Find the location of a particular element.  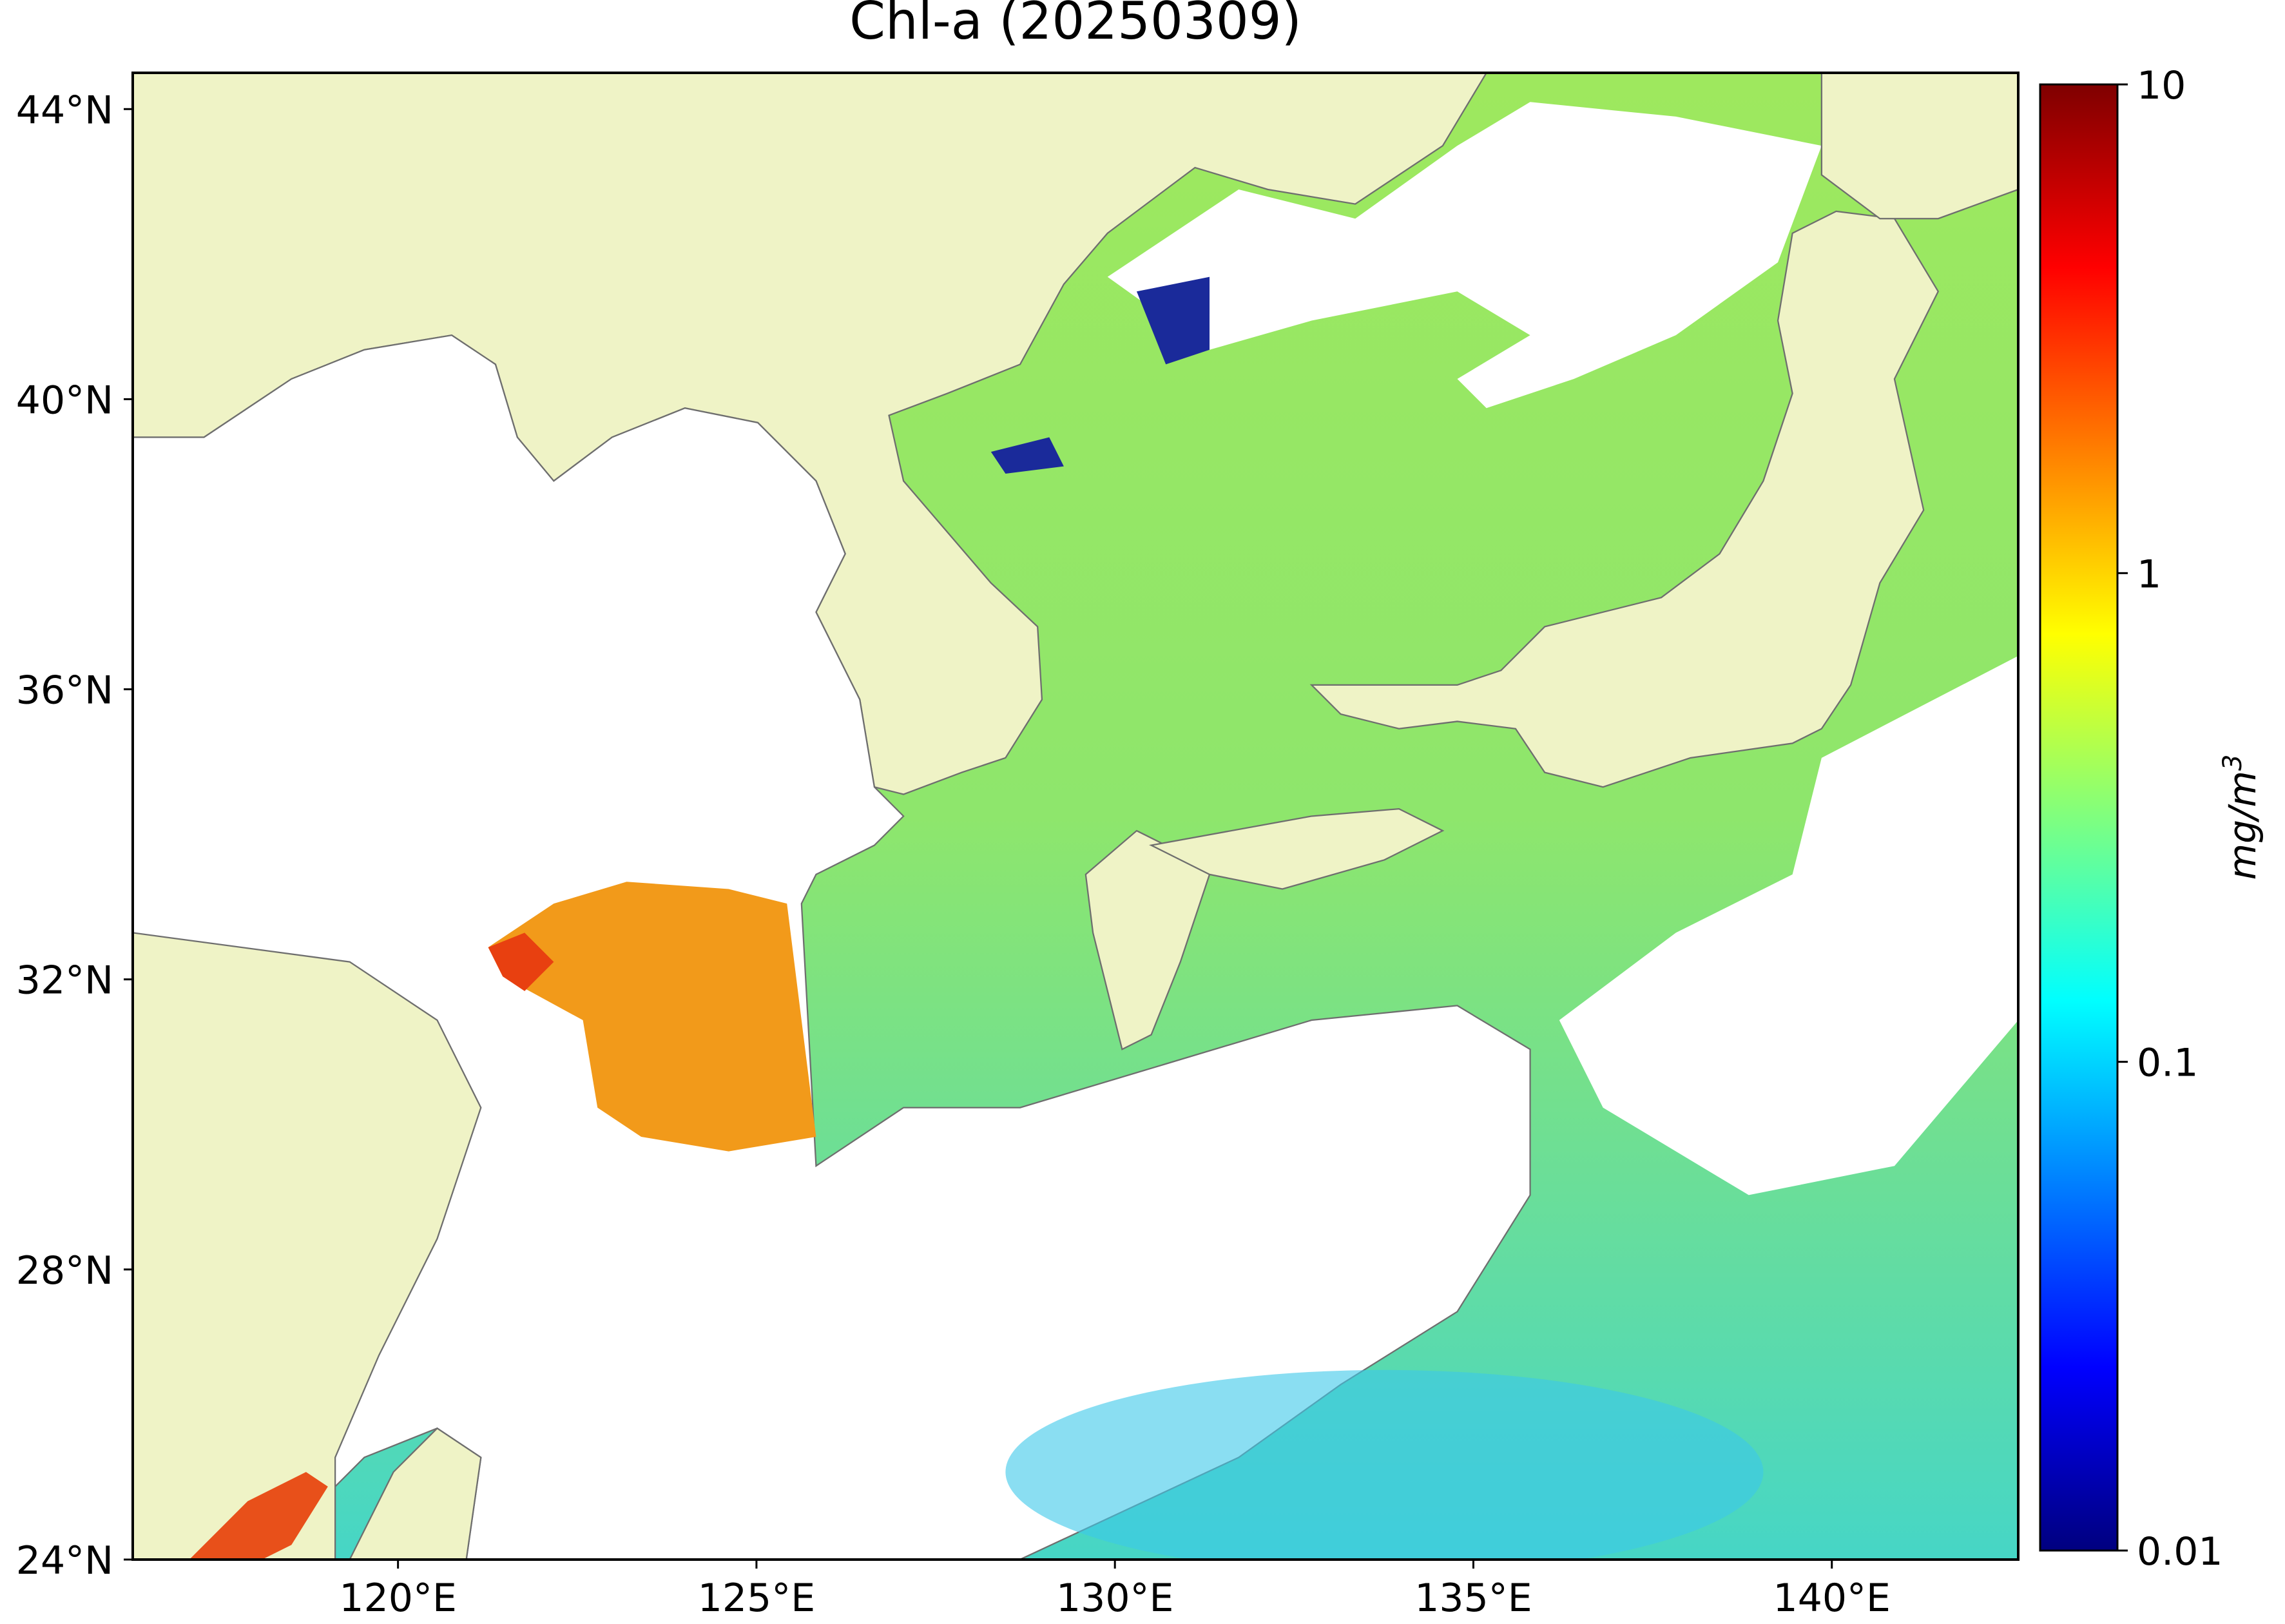

coastal-bloom is located at coordinates (258, 1516).